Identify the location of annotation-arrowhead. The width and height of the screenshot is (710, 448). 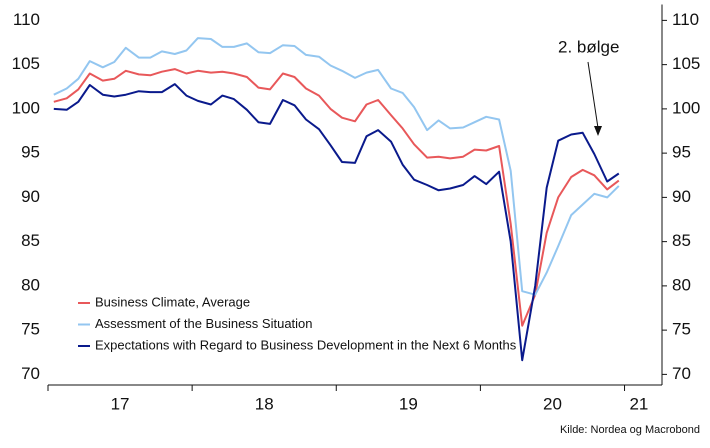
(598, 131).